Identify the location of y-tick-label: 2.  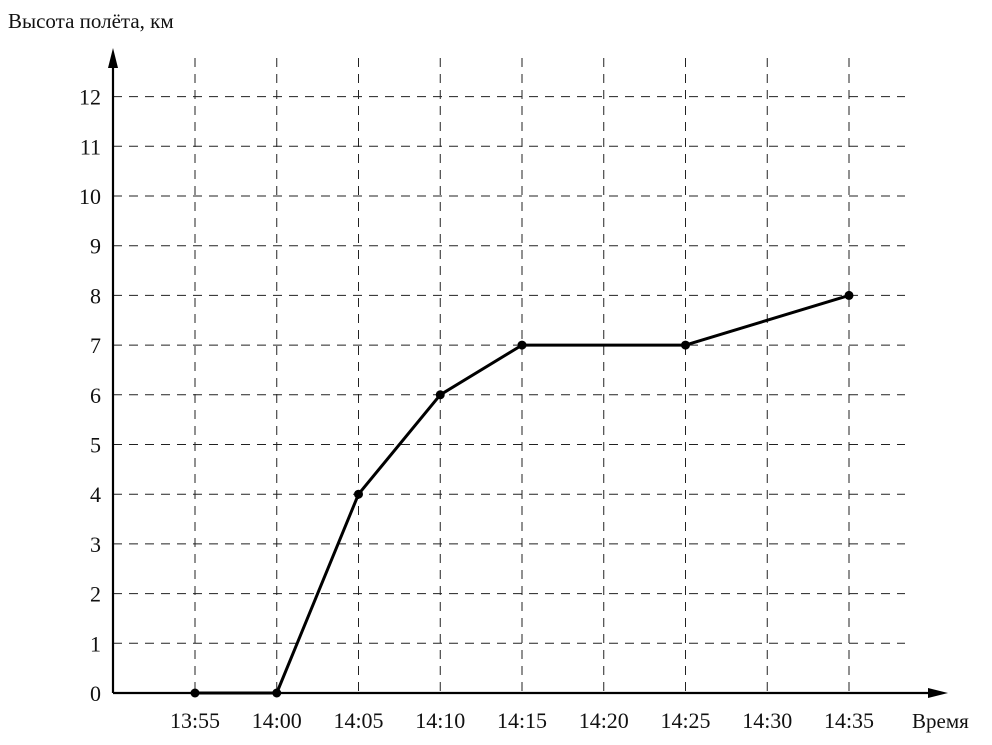
(95, 594).